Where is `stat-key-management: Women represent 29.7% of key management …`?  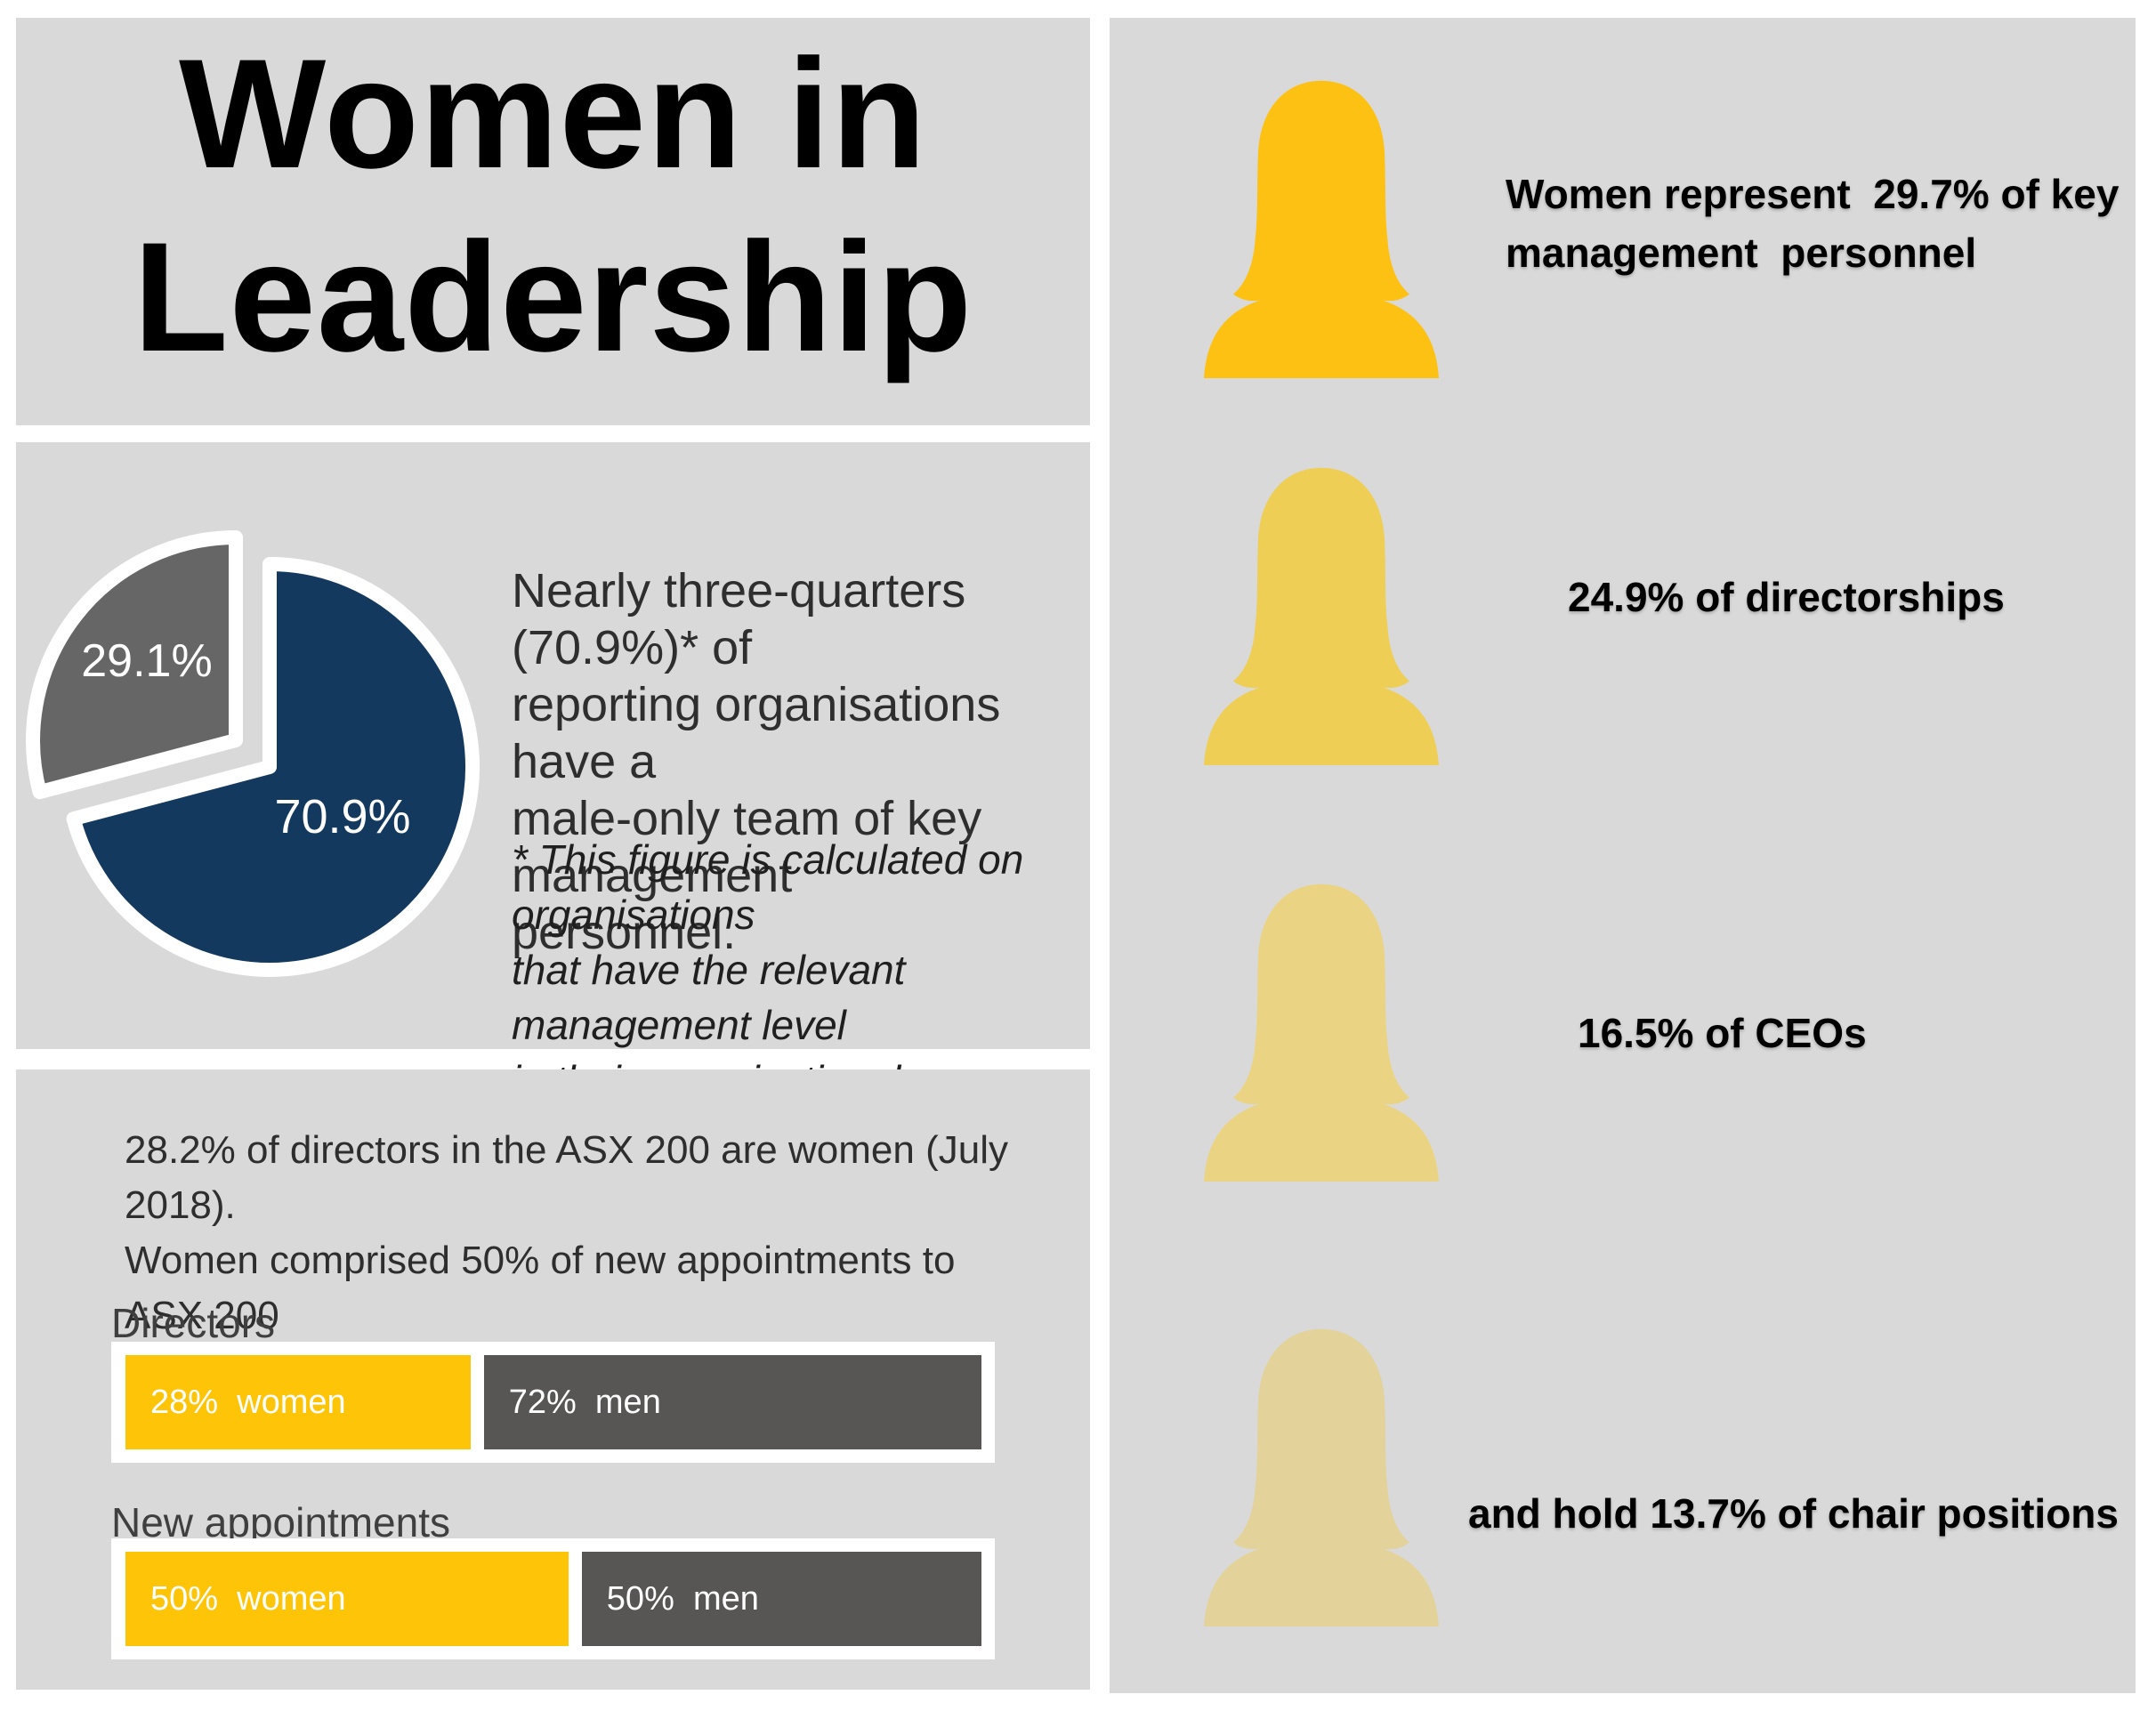 stat-key-management: Women represent 29.7% of key management … is located at coordinates (1817, 223).